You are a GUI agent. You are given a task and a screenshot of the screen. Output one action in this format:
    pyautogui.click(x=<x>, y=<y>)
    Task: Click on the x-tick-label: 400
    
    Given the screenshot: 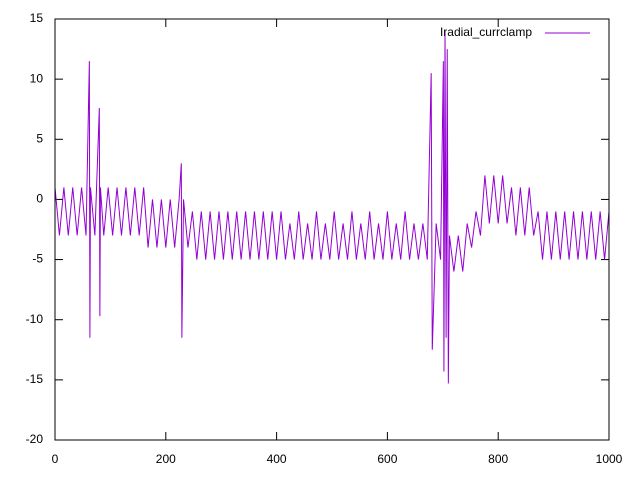 What is the action you would take?
    pyautogui.click(x=277, y=459)
    